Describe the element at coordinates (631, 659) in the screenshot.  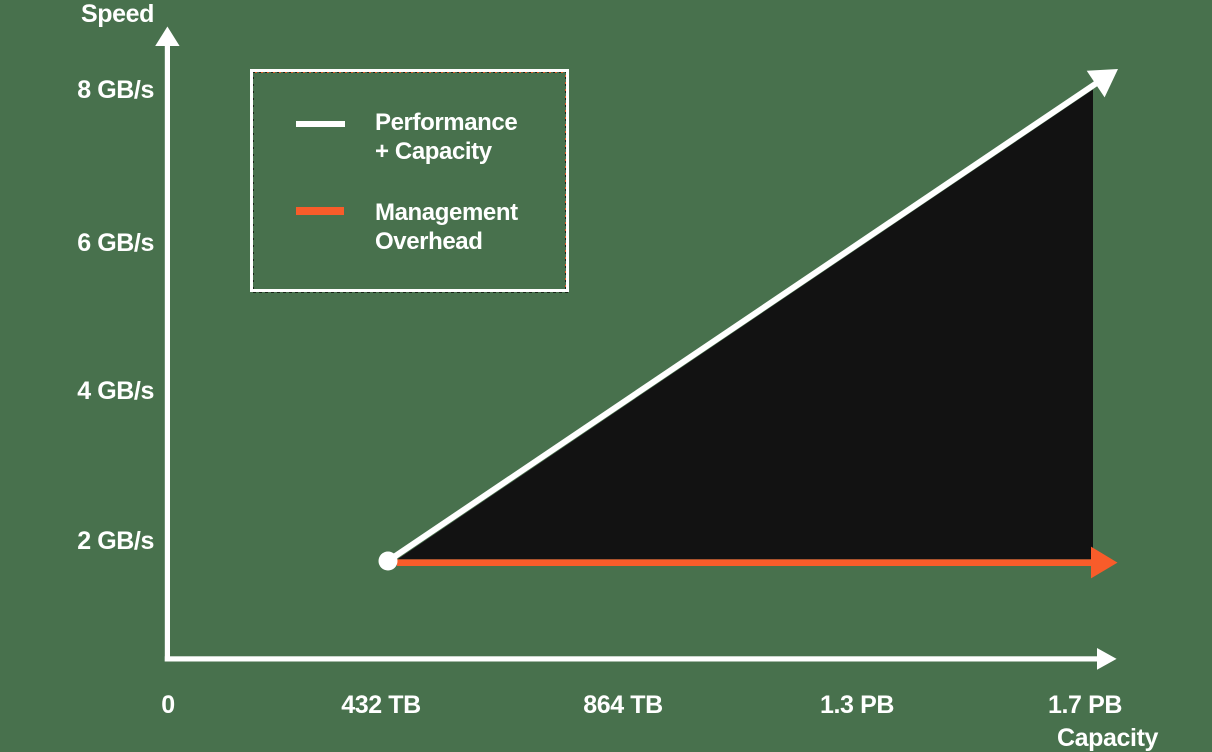
I see `x-axis-line` at that location.